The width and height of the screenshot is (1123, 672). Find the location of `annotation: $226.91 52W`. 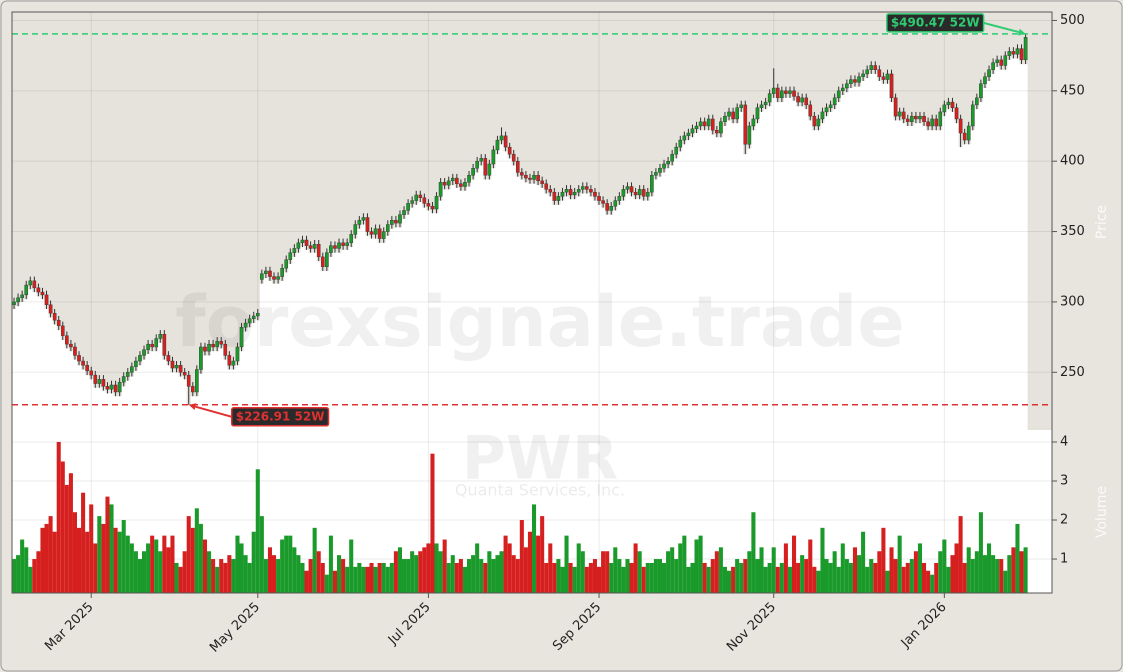

annotation: $226.91 52W is located at coordinates (280, 417).